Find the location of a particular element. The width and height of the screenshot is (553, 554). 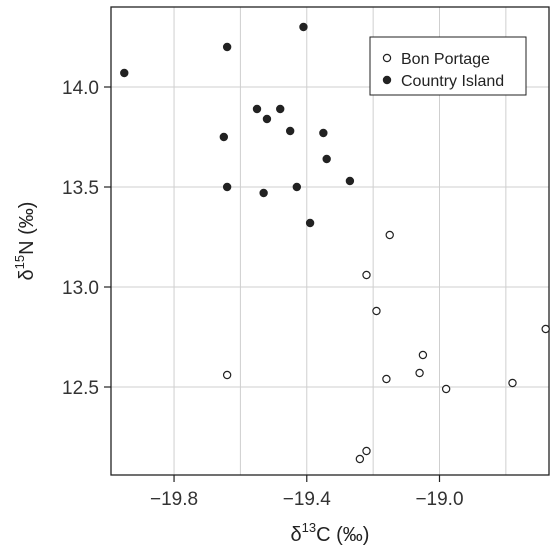

legend-label-bon-portage: Bon Portage is located at coordinates (445, 59).